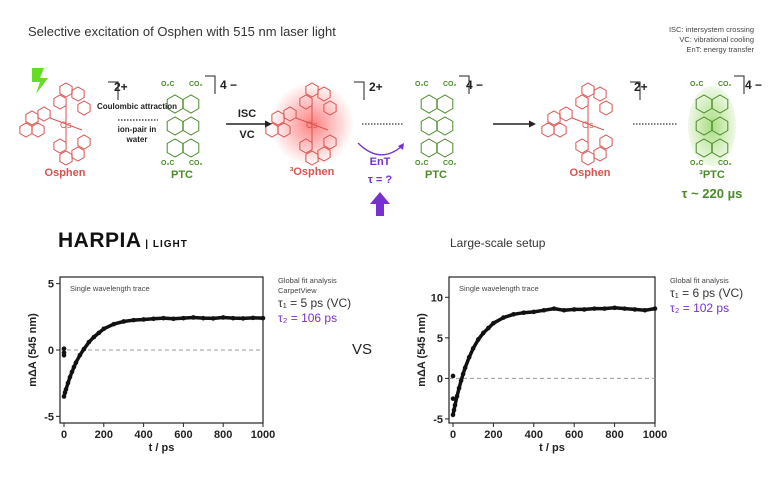 This screenshot has height=480, width=768. I want to click on ent-curved-arrow, so click(380, 149).